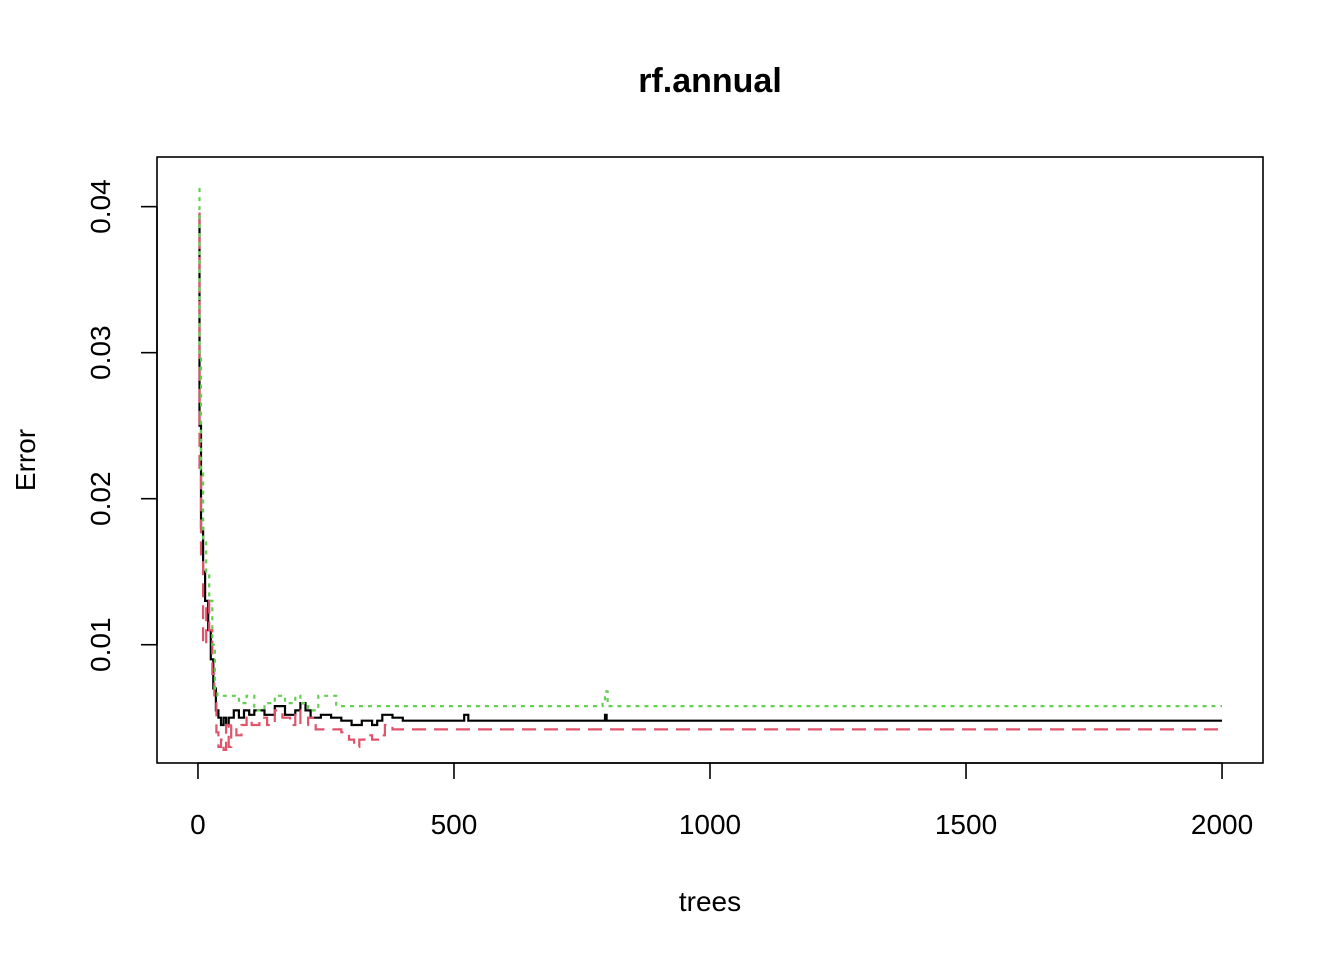 The image size is (1344, 960). Describe the element at coordinates (121, 425) in the screenshot. I see `y-axis: 0.01 0.02 0.03 0.04` at that location.